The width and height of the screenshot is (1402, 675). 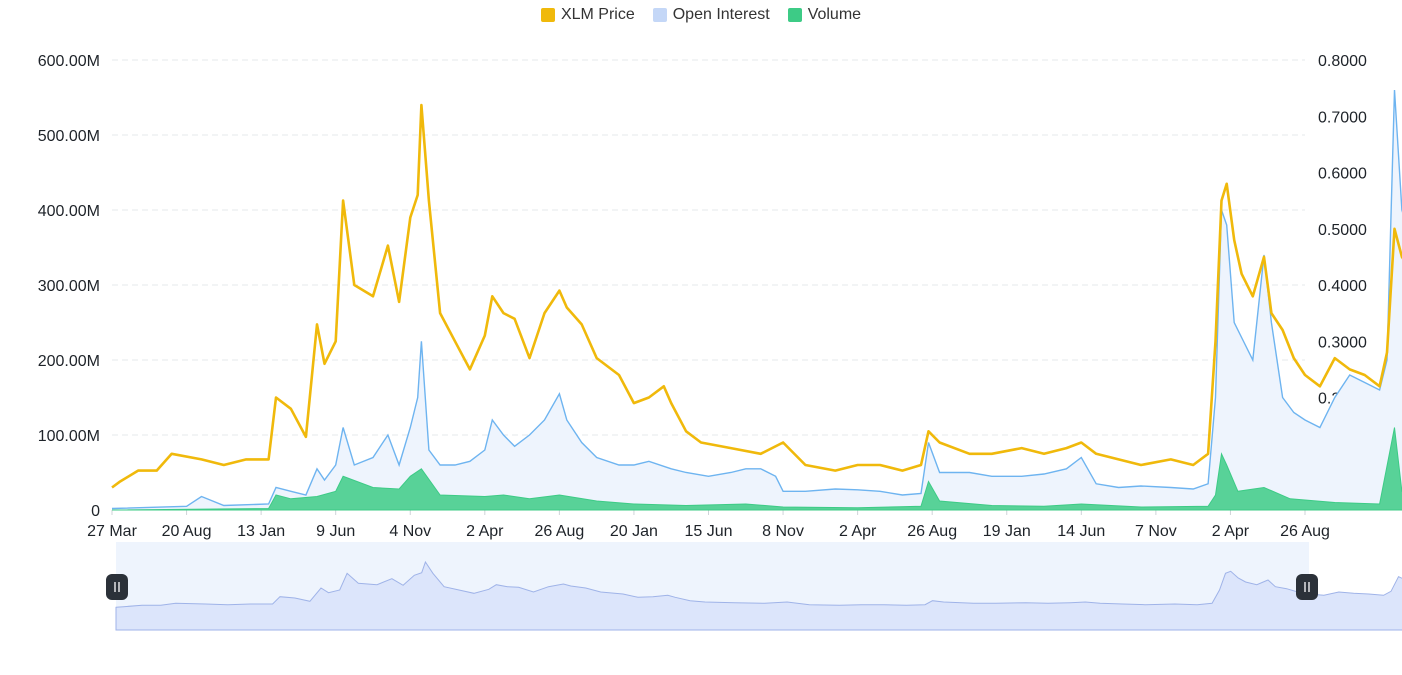 I want to click on left-tick-label: 400.00M, so click(x=69, y=211).